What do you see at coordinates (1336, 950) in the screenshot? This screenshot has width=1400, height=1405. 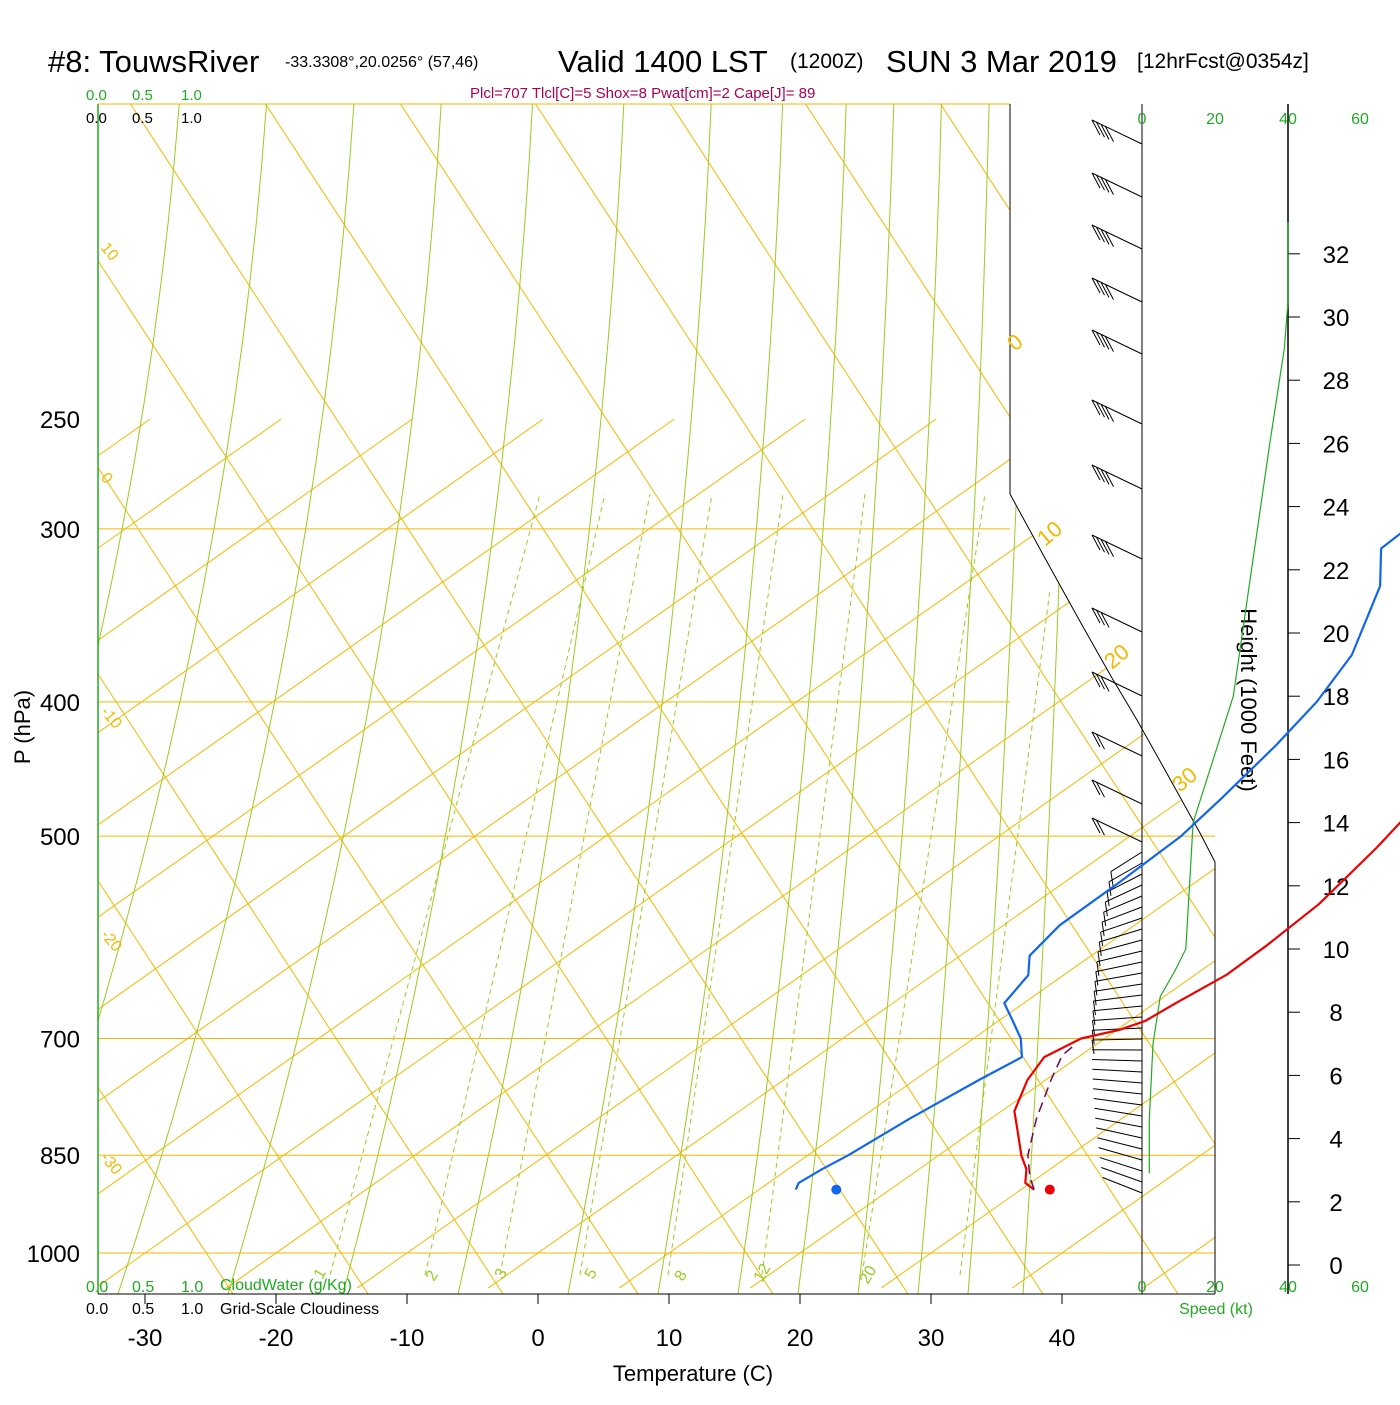 I see `height-tick-label: 10` at bounding box center [1336, 950].